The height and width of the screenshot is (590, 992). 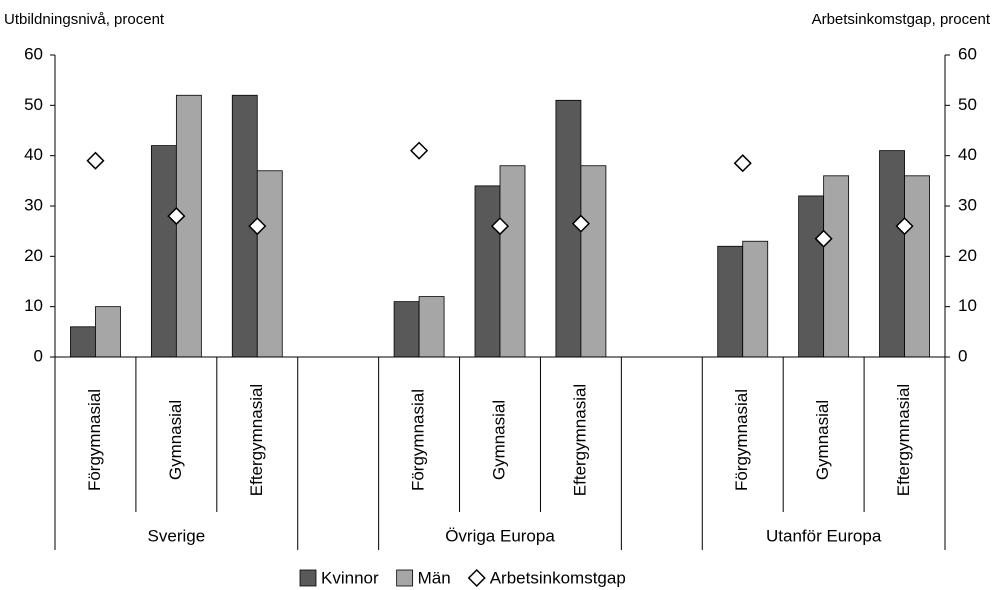 I want to click on group-label: Övriga Europa, so click(x=500, y=535).